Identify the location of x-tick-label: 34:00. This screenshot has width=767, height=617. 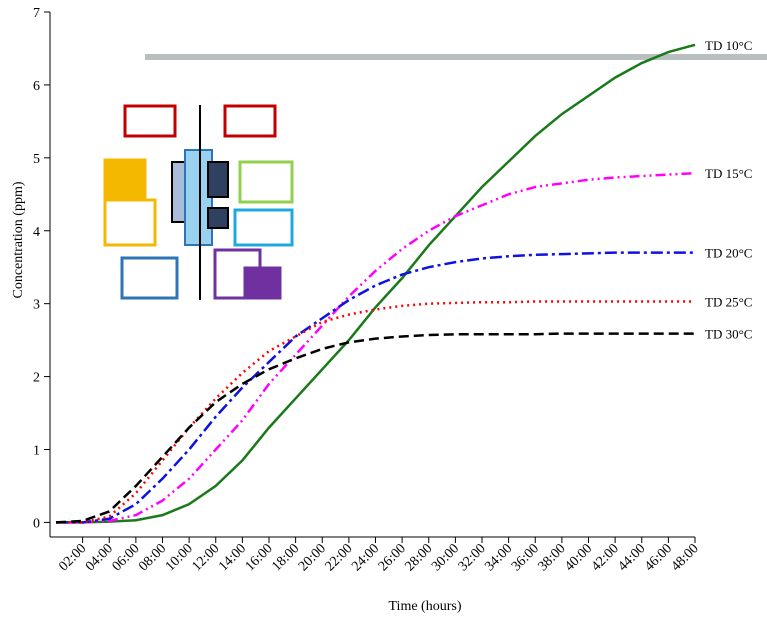
(498, 557).